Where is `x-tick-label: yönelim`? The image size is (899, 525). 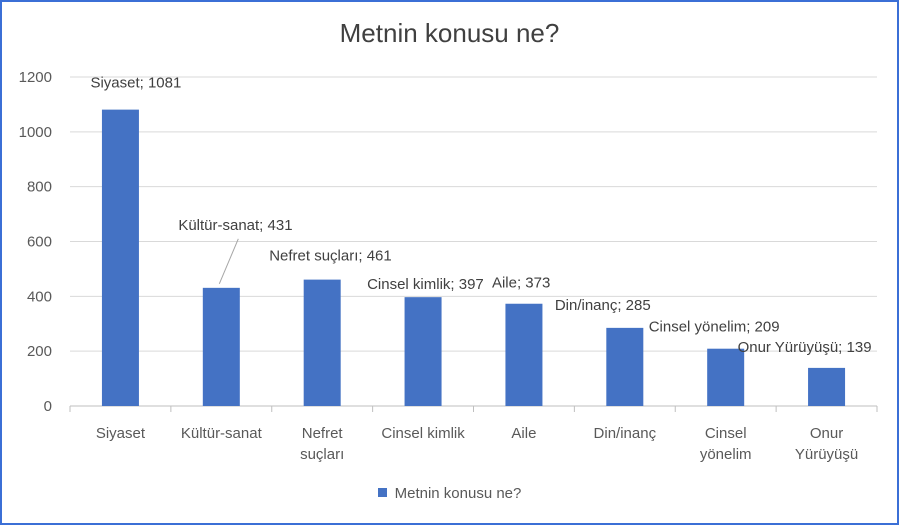
x-tick-label: yönelim is located at coordinates (726, 454).